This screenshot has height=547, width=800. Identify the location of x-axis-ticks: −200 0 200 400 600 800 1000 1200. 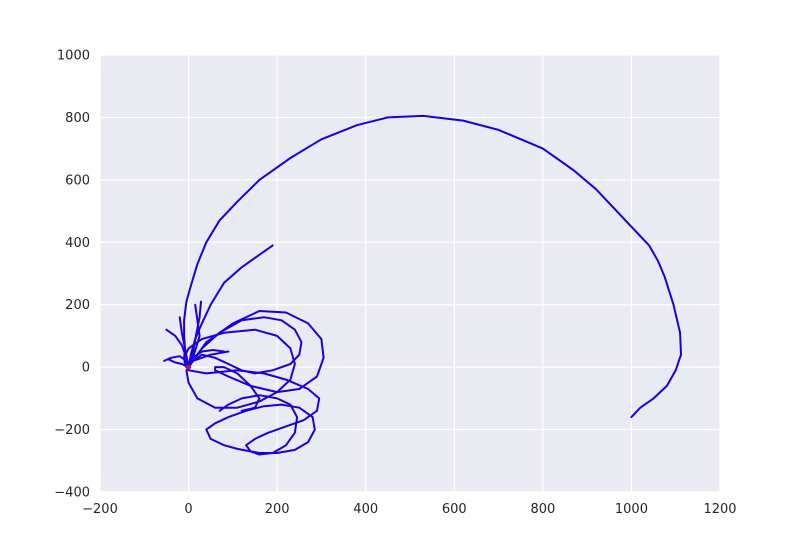
(409, 509).